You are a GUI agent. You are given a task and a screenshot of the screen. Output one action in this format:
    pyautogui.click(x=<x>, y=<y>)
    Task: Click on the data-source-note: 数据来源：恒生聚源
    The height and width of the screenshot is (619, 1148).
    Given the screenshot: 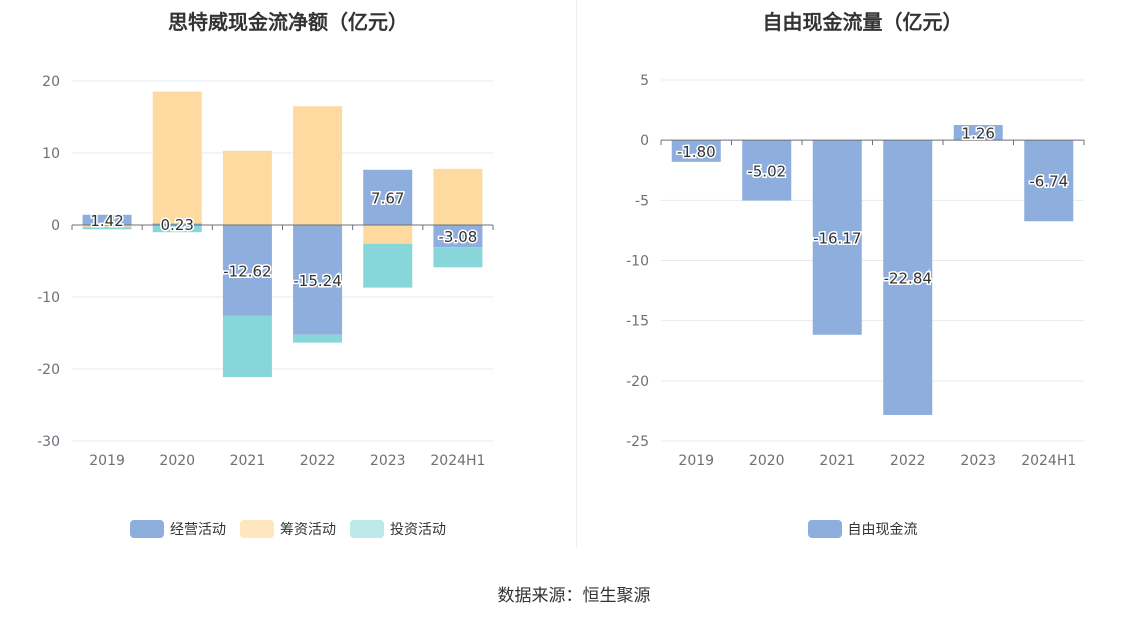 What is the action you would take?
    pyautogui.click(x=574, y=596)
    